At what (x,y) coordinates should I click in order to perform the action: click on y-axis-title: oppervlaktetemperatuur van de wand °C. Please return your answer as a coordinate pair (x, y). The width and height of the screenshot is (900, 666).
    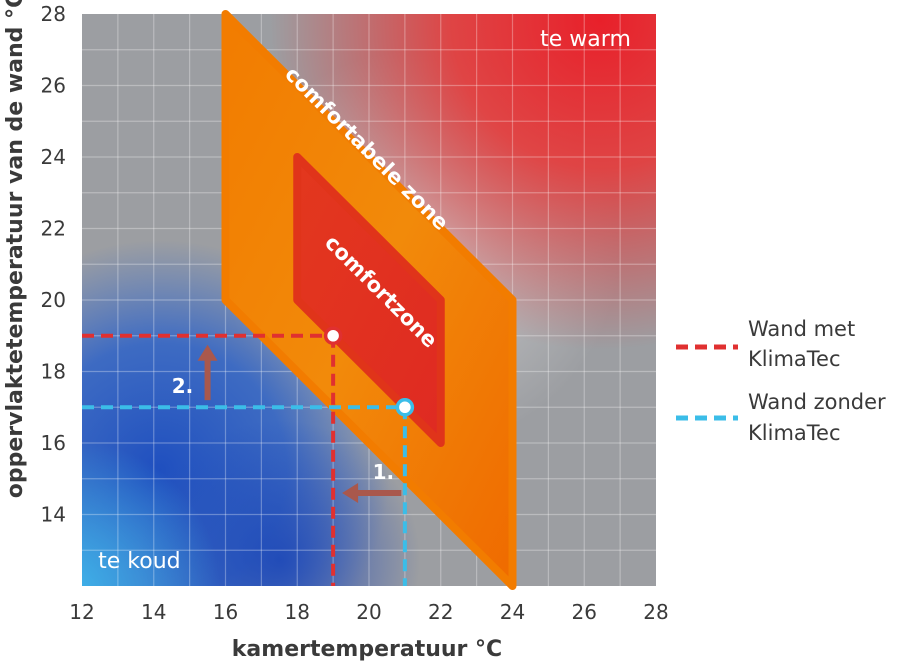
    Looking at the image, I should click on (15, 249).